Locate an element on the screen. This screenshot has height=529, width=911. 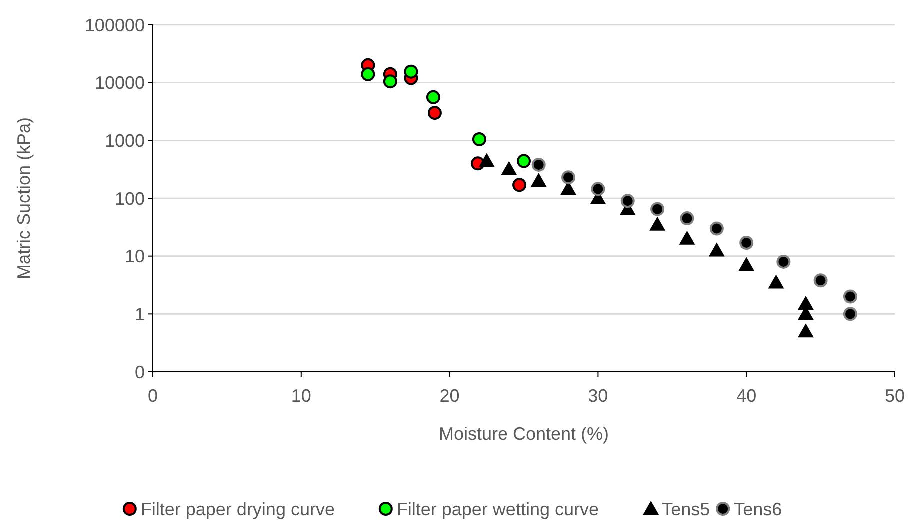
legend-label: Tens6 is located at coordinates (758, 509).